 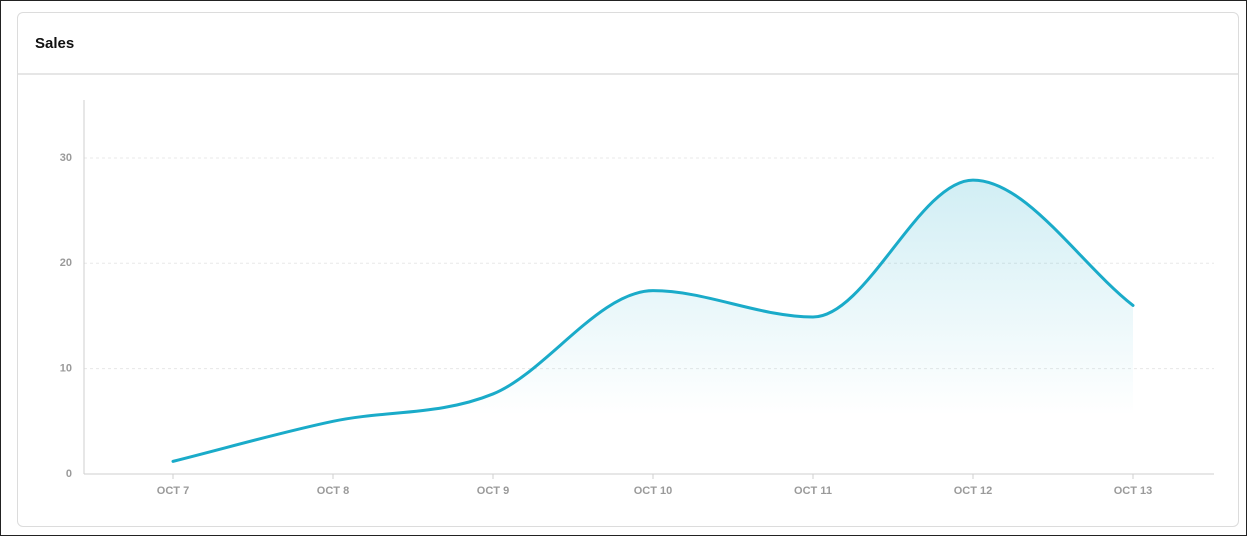 I want to click on y-tick-label: 20, so click(x=66, y=263).